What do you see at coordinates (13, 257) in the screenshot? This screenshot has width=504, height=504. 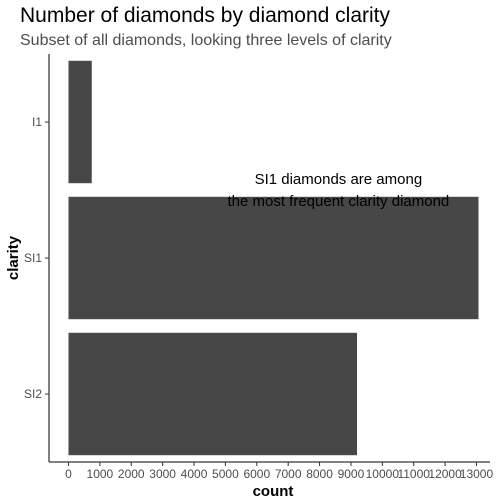 I see `y-axis-title: clarity` at bounding box center [13, 257].